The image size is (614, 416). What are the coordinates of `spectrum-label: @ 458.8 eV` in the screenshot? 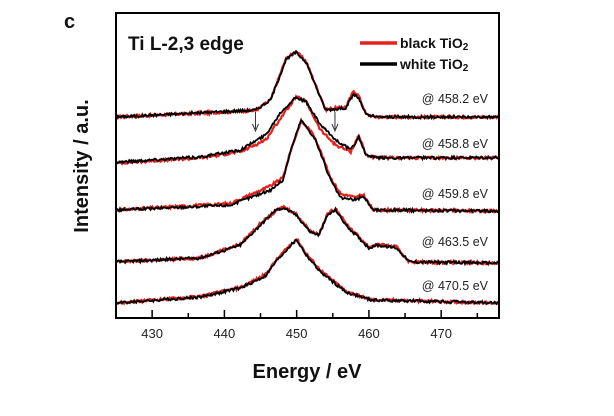 It's located at (455, 144).